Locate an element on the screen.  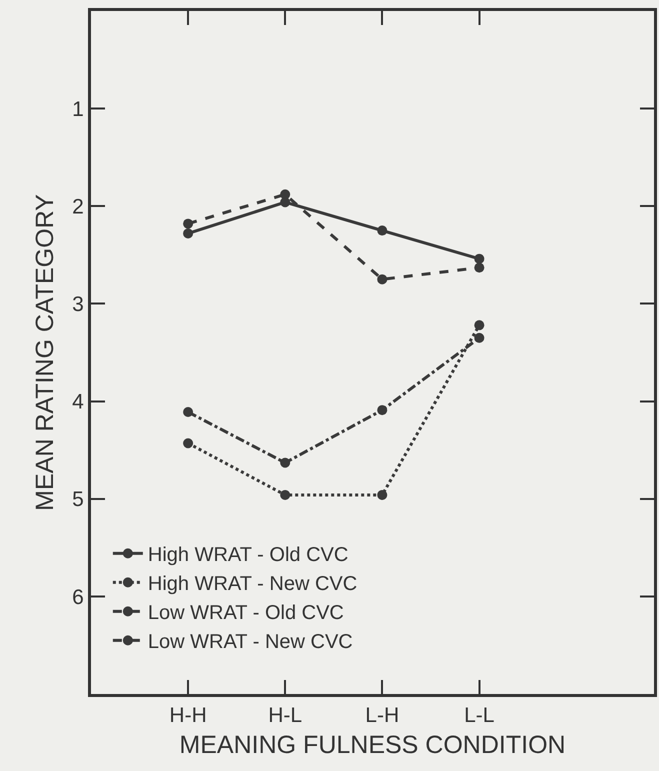
y-tick-label: 3 is located at coordinates (78, 304).